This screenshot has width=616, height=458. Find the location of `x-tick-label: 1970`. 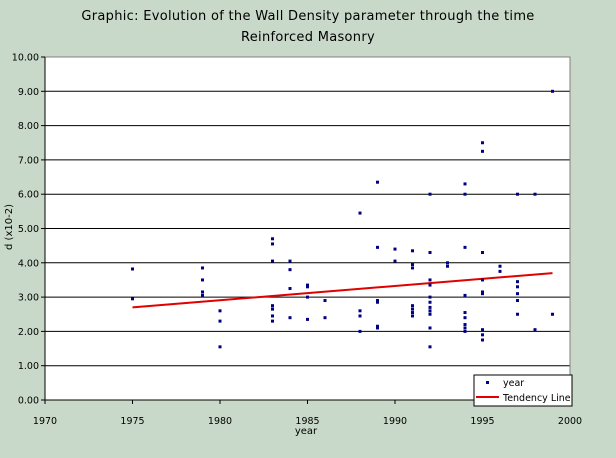

x-tick-label: 1970 is located at coordinates (45, 421).